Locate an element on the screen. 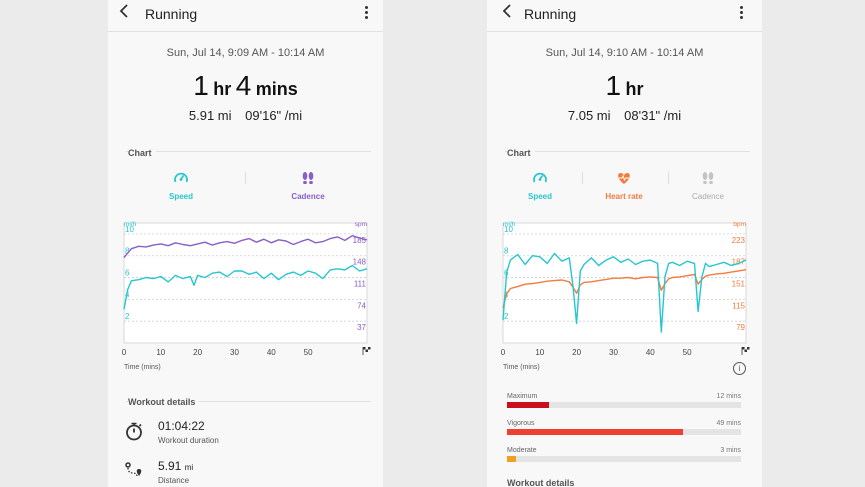 Image resolution: width=865 pixels, height=487 pixels. zone-bar-track is located at coordinates (624, 405).